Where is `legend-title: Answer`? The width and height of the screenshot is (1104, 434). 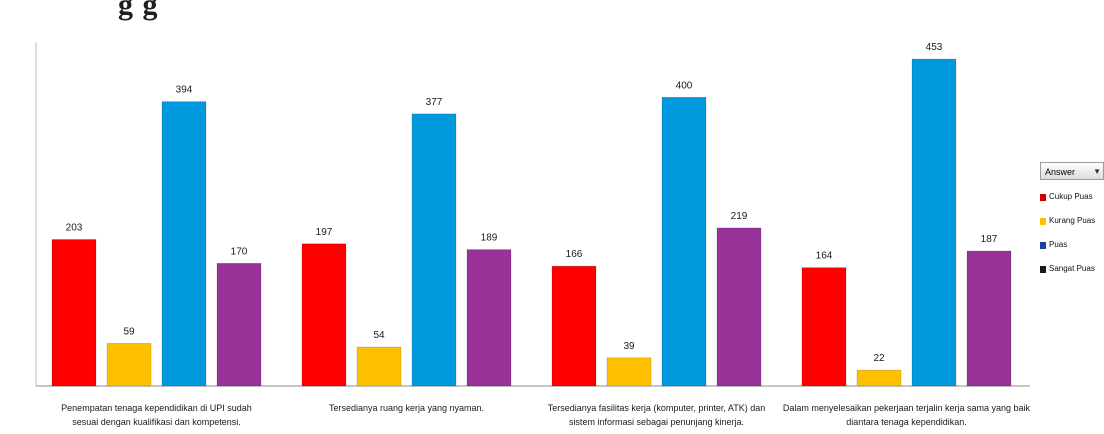
legend-title: Answer is located at coordinates (1060, 172).